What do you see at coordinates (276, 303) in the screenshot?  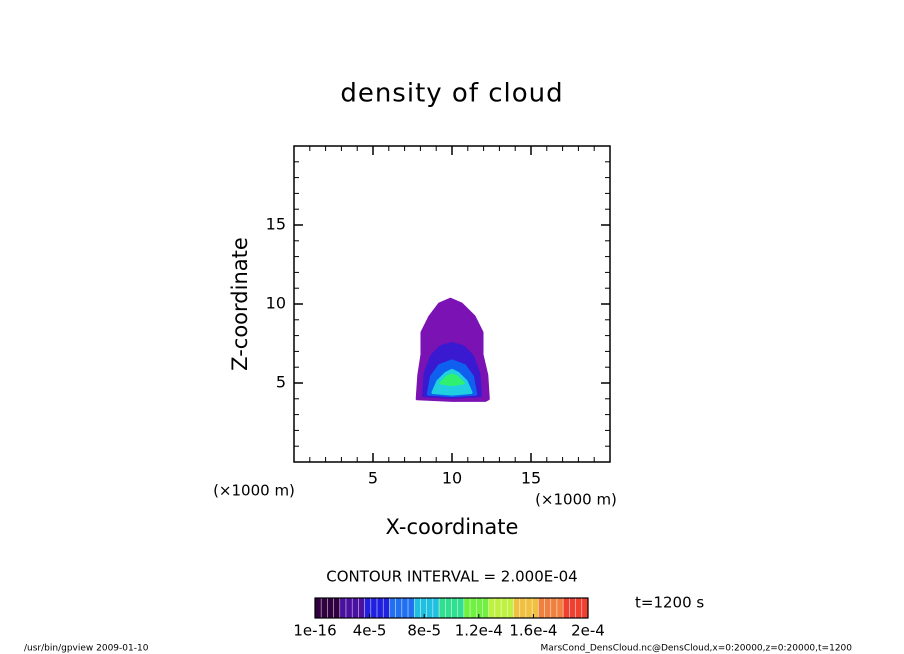 I see `y-tick-label: 10` at bounding box center [276, 303].